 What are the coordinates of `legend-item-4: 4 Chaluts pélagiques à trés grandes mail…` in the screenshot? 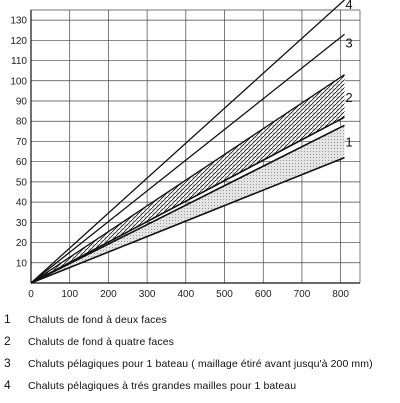 It's located at (202, 389).